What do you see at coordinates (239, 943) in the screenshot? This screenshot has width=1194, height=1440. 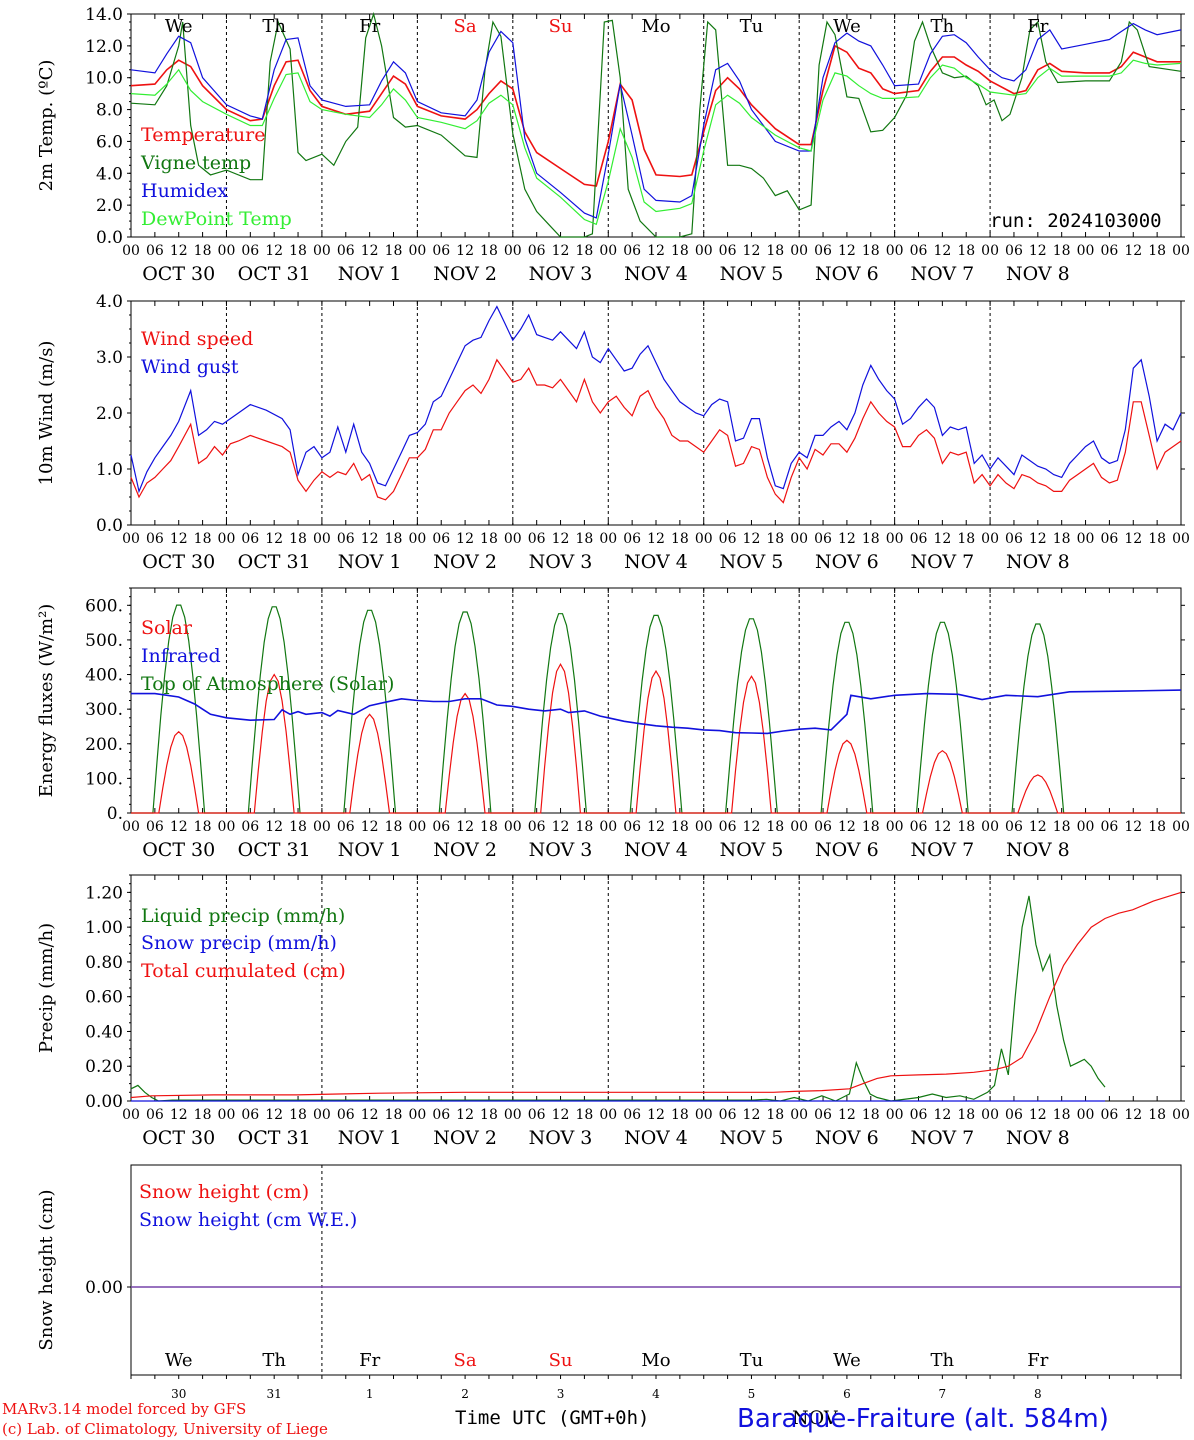 I see `legend-entry: Snow precip (mm/h)` at bounding box center [239, 943].